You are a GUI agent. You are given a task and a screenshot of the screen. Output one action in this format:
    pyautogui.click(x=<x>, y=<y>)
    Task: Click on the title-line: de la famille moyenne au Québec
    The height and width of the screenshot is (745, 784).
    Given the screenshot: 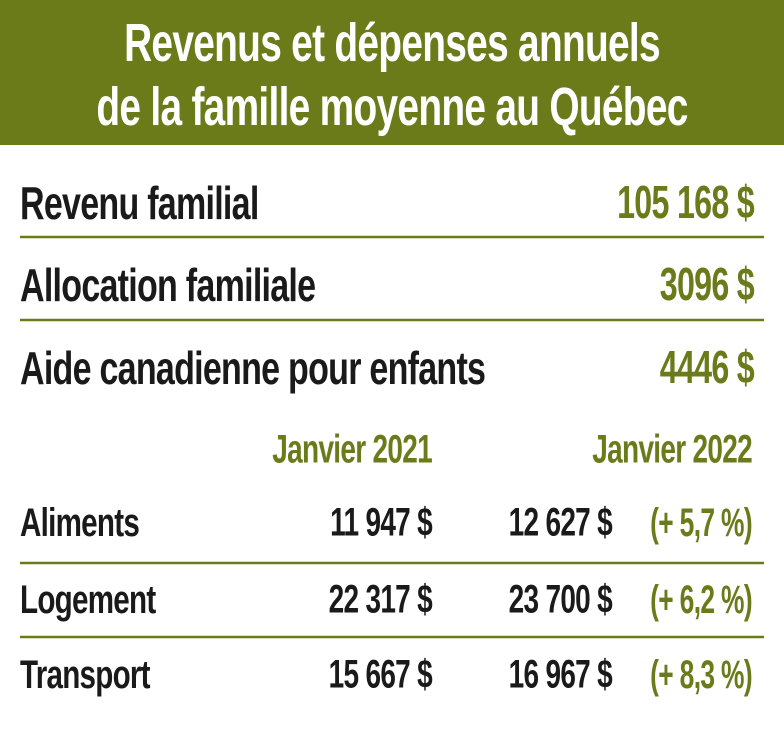 What is the action you would take?
    pyautogui.click(x=391, y=106)
    